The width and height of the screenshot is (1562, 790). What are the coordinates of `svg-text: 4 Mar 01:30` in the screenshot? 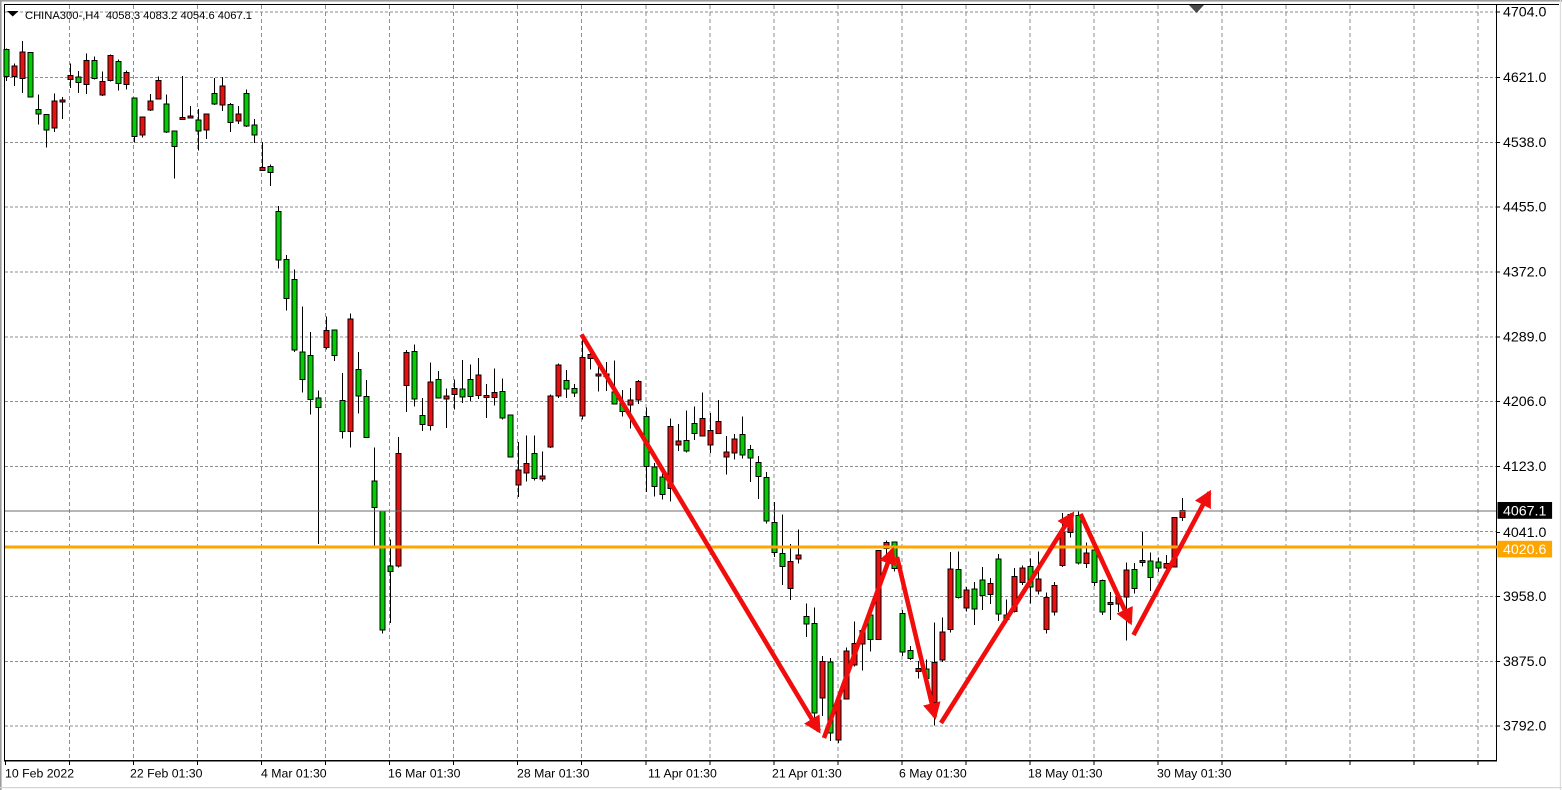 It's located at (294, 774).